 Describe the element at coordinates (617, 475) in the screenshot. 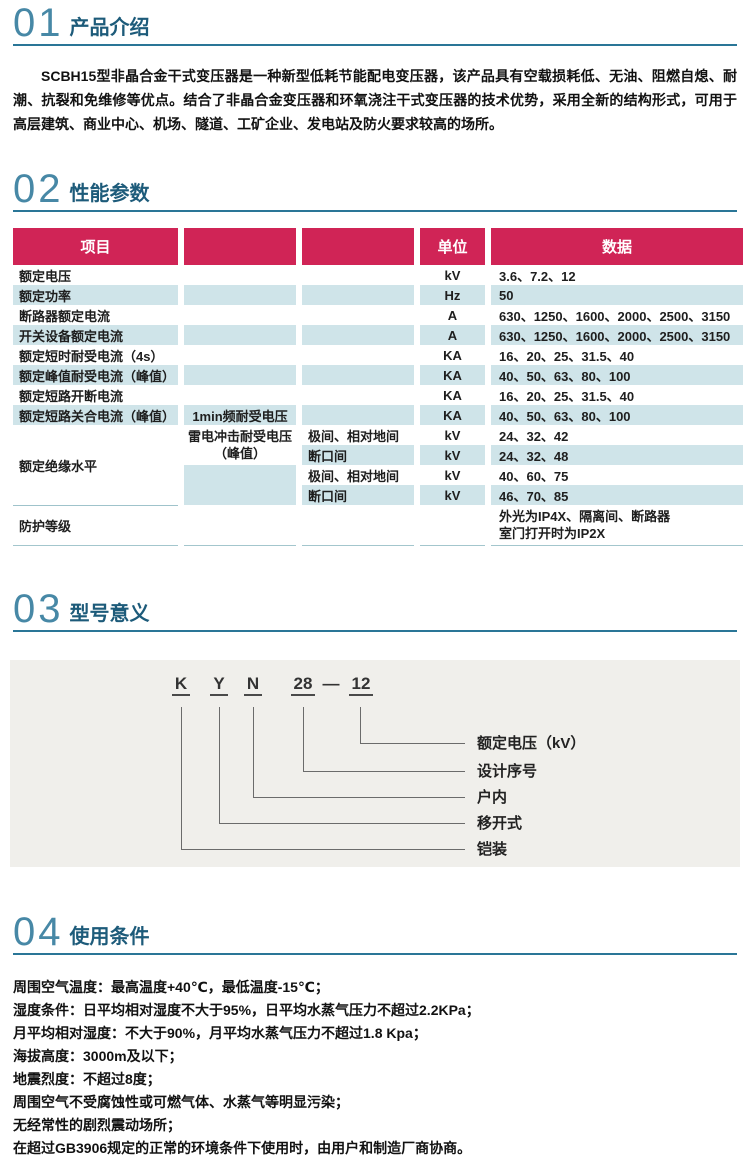

I see `param-data: 40、60、75` at that location.